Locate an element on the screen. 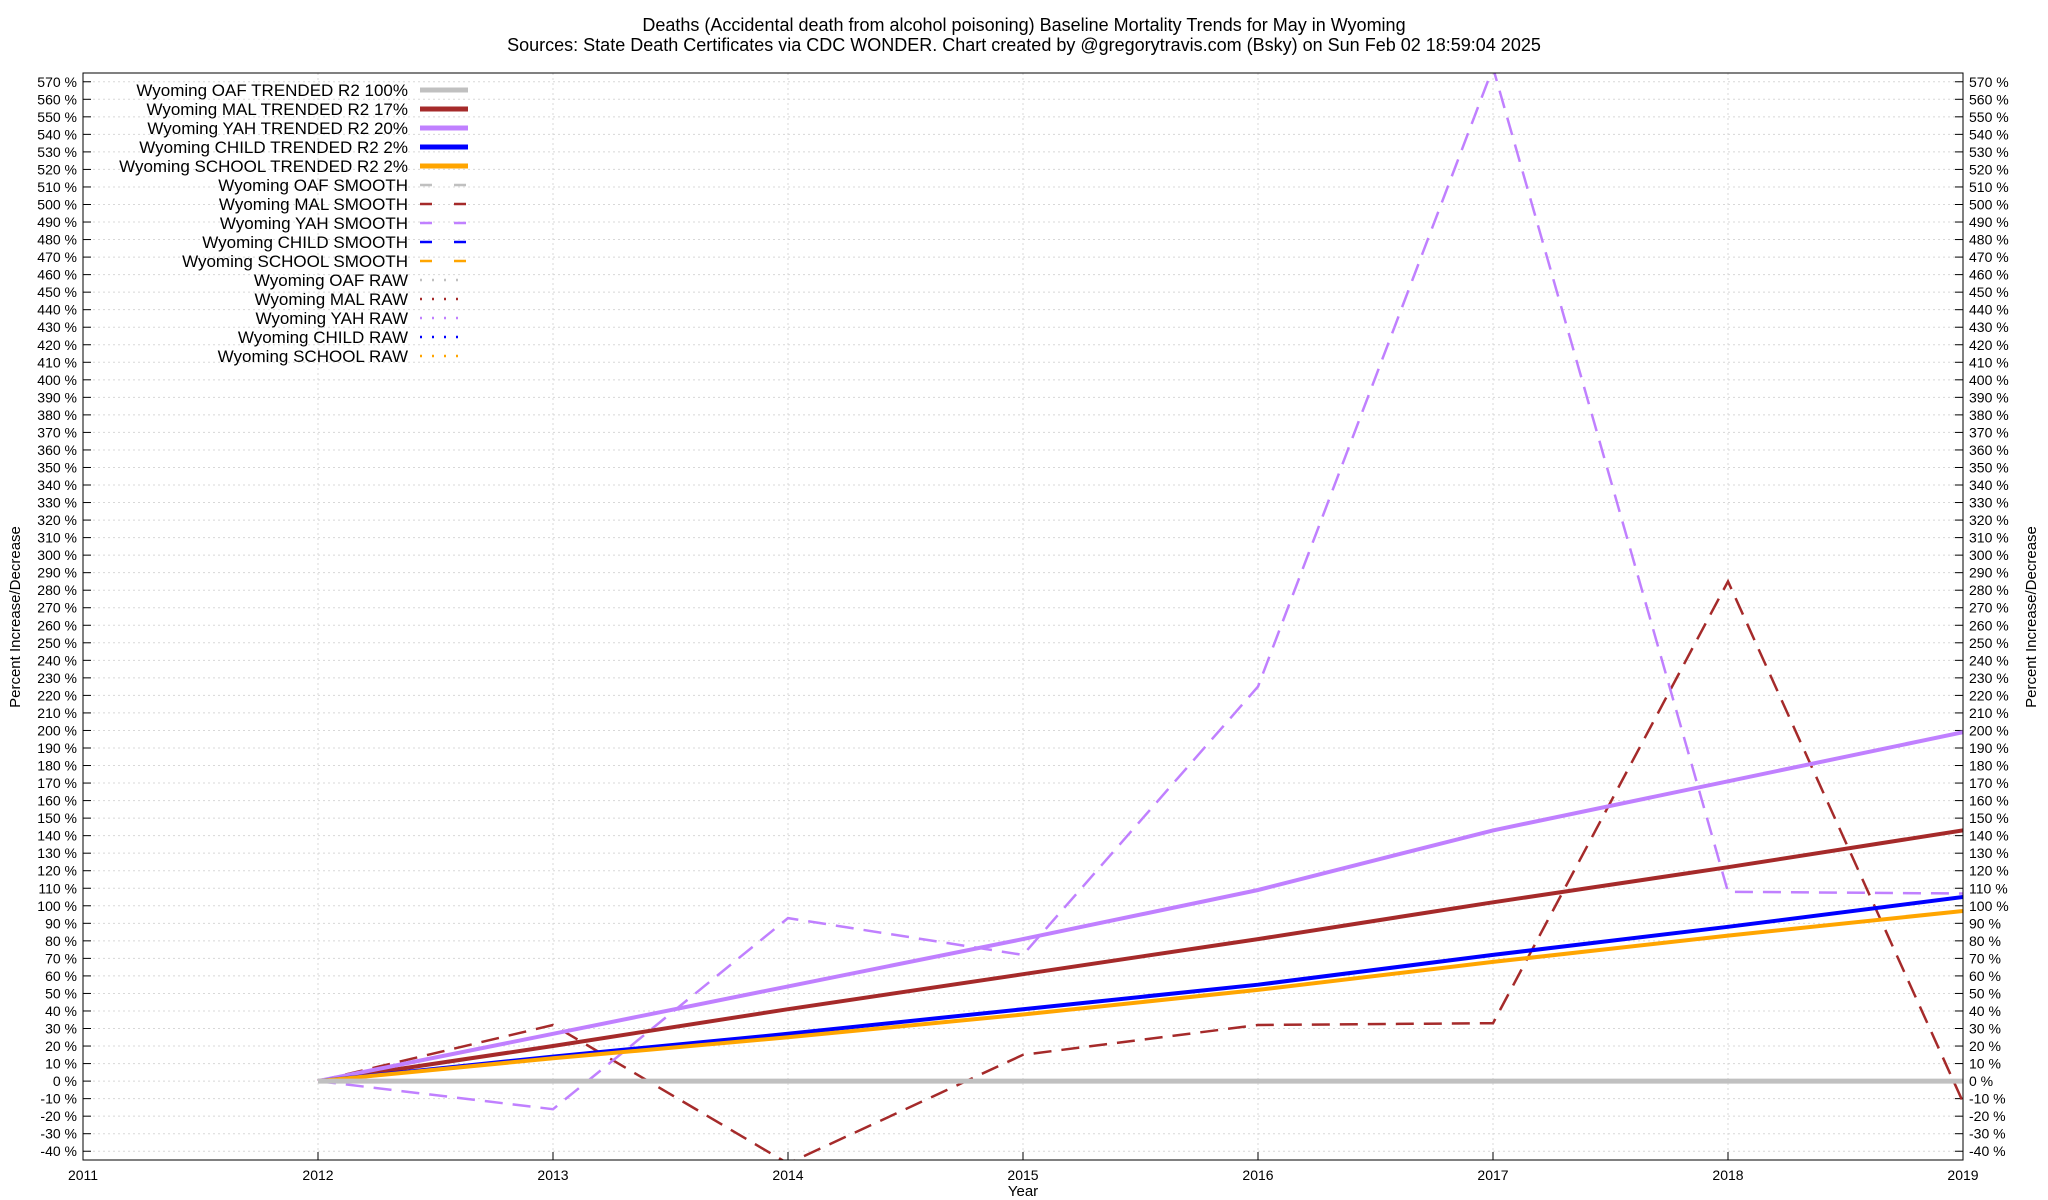  y-tick-label-right: 110 % is located at coordinates (1988, 888).